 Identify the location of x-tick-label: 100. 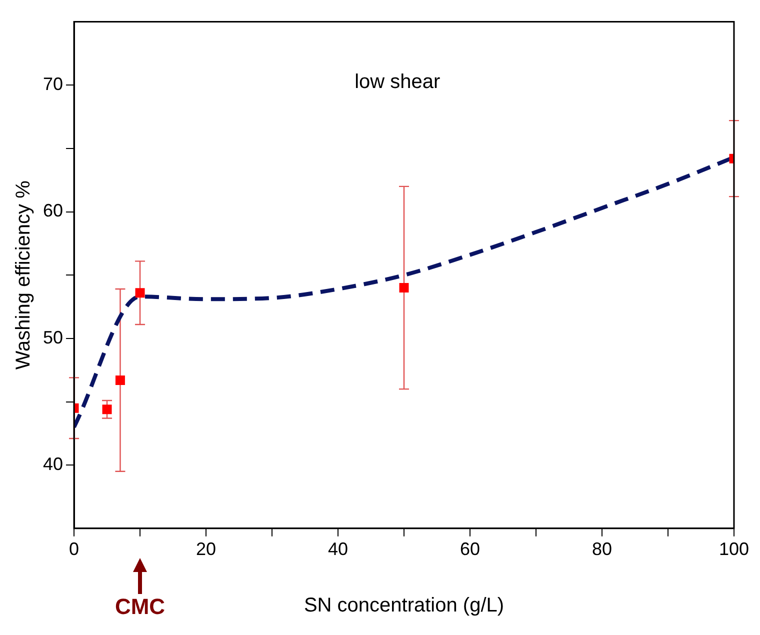
(734, 549).